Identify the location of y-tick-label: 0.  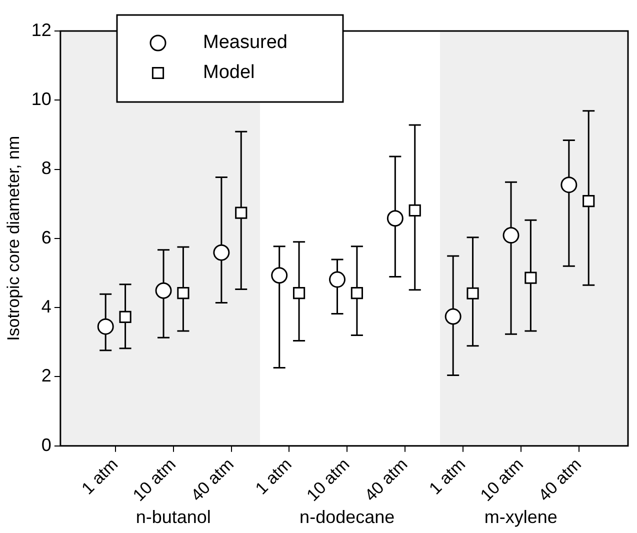
(46, 444).